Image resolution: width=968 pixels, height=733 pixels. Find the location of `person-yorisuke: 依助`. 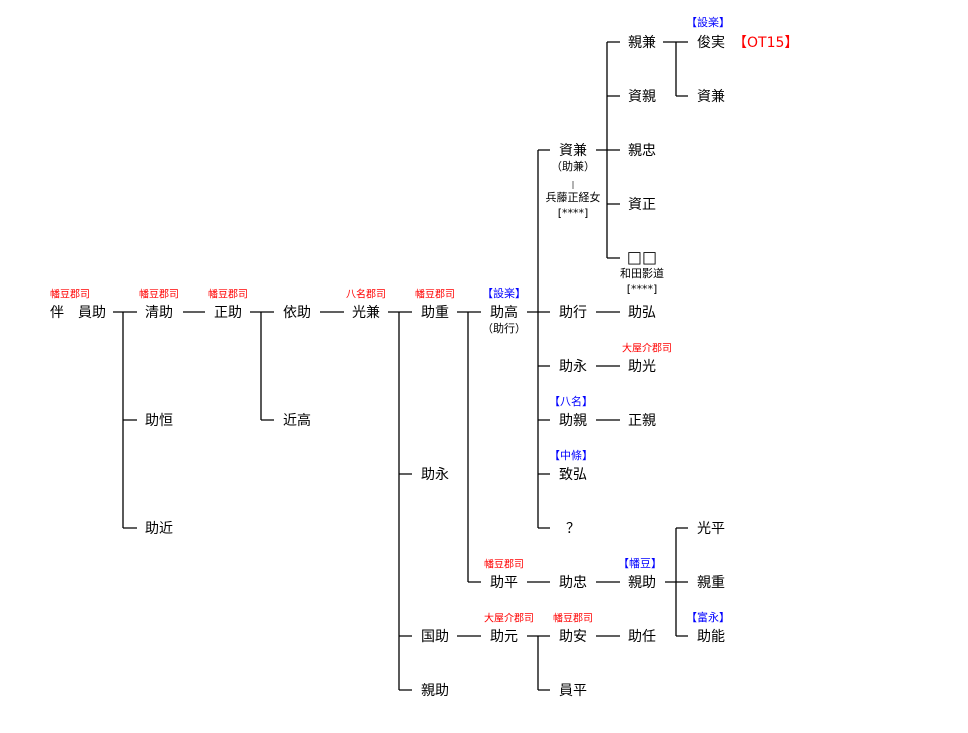

person-yorisuke: 依助 is located at coordinates (297, 313).